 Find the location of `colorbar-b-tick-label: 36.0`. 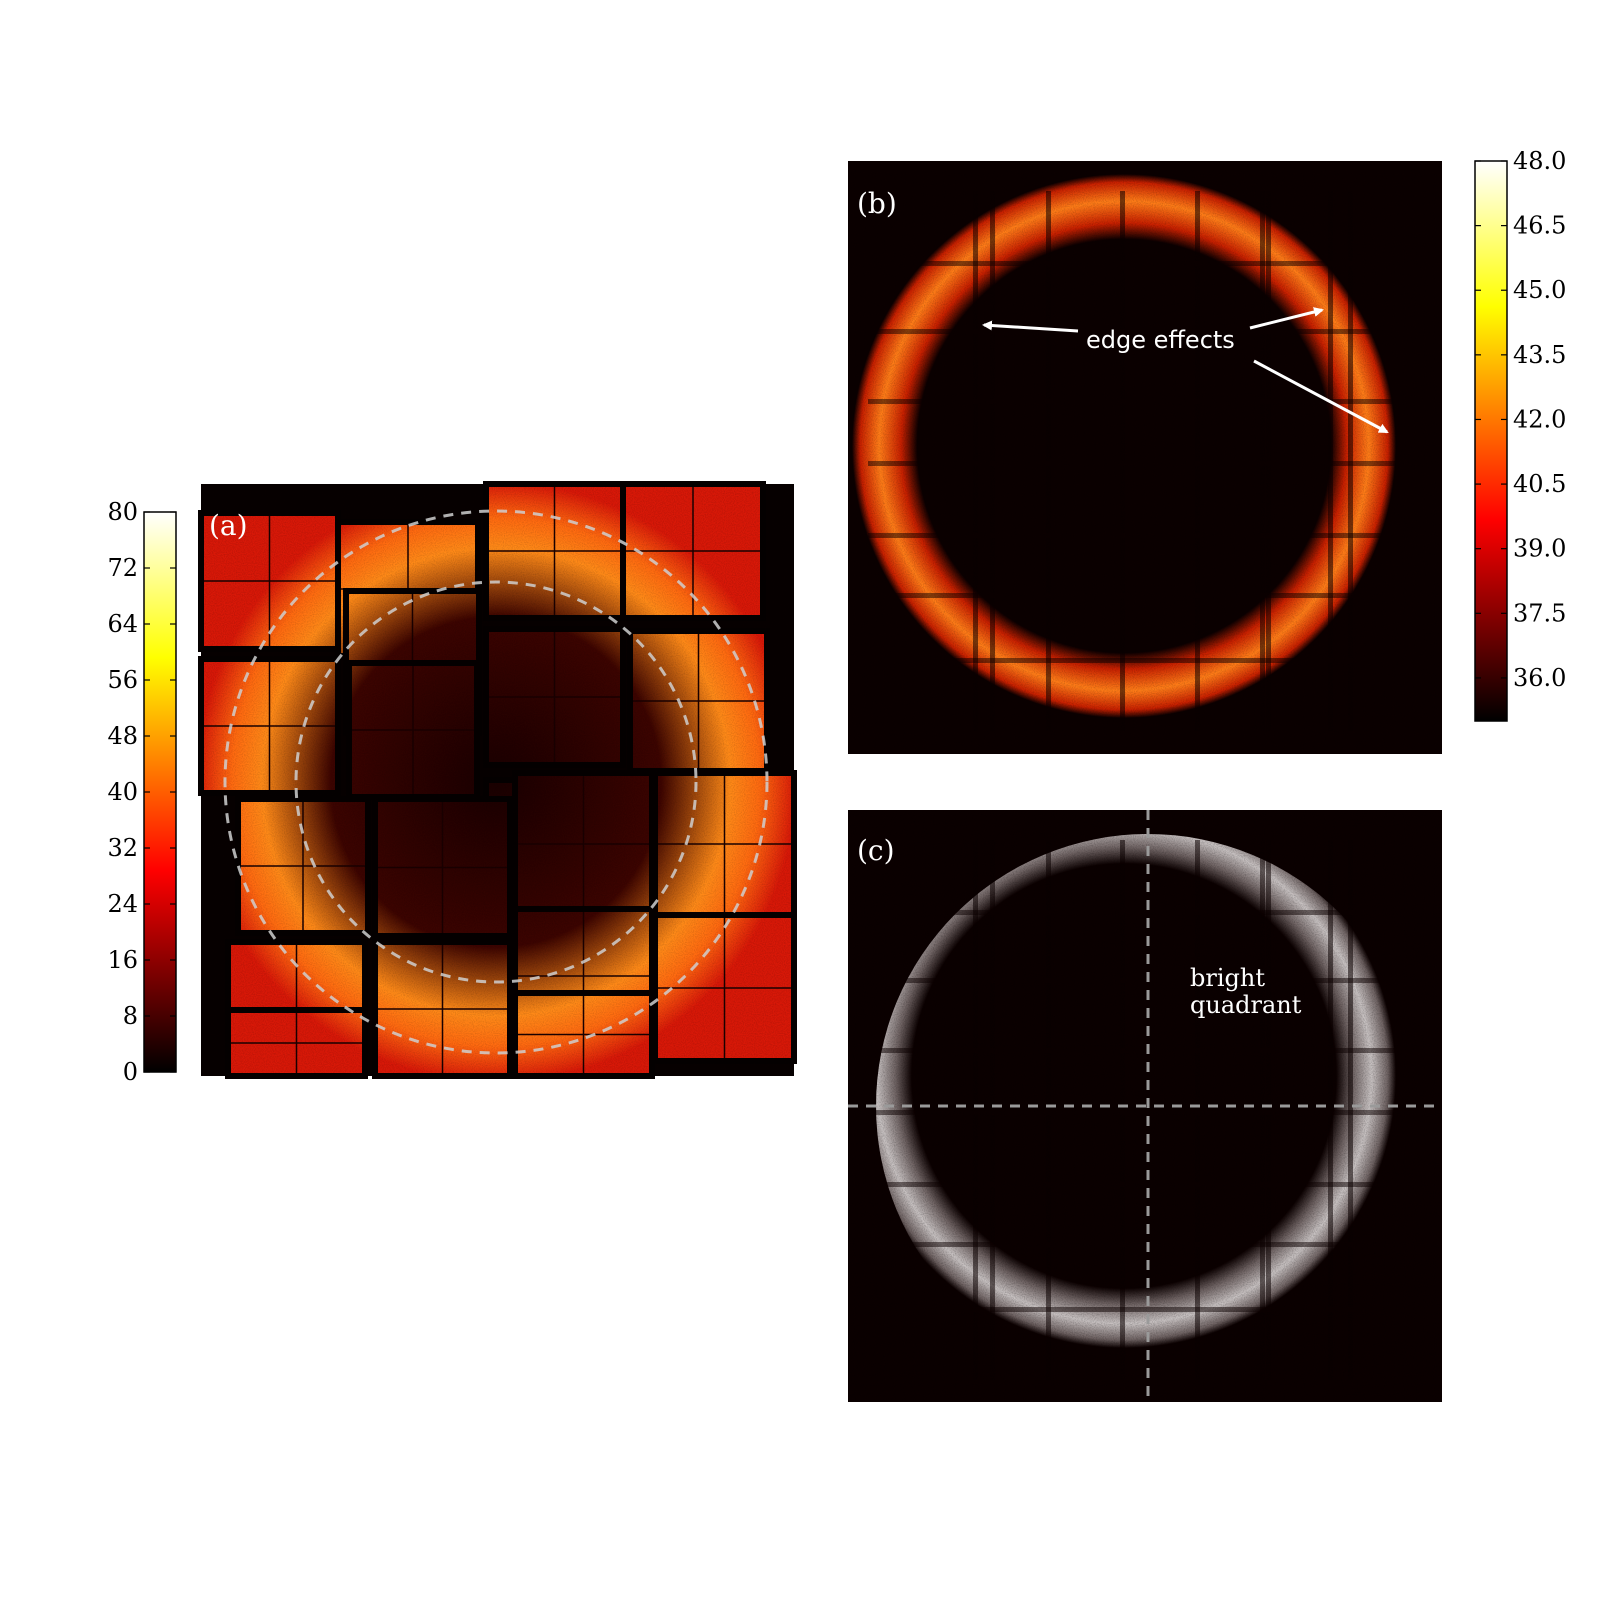

colorbar-b-tick-label: 36.0 is located at coordinates (1539, 678).